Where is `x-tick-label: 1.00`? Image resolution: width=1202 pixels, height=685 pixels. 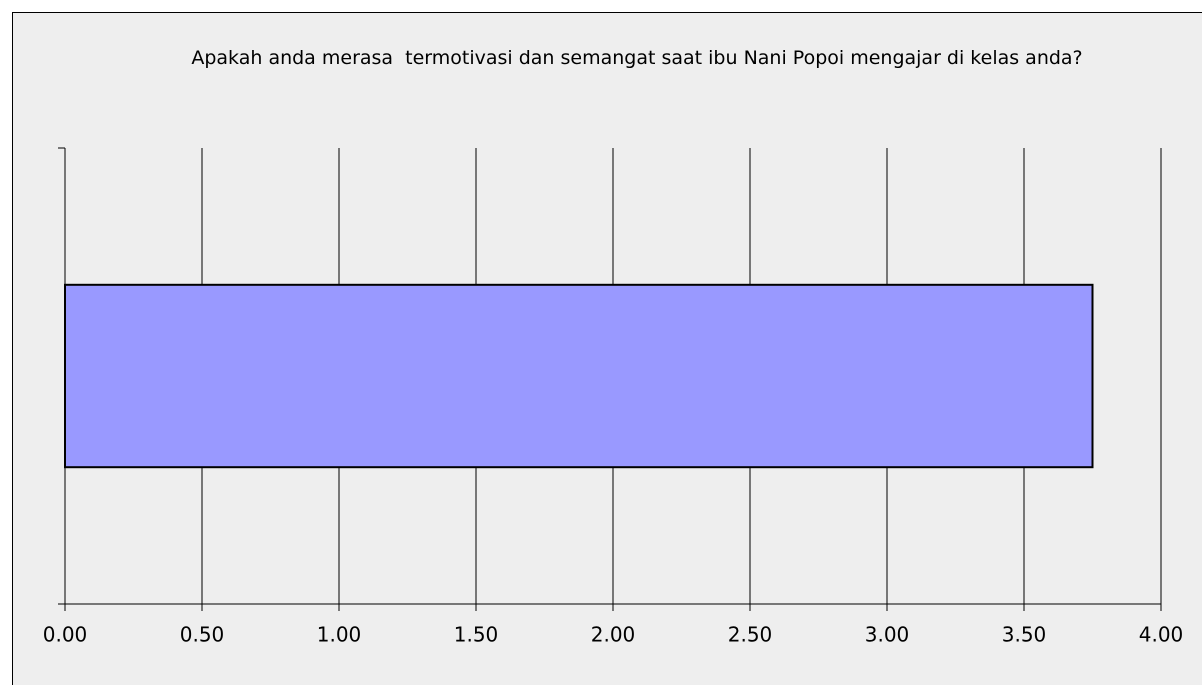 x-tick-label: 1.00 is located at coordinates (339, 635).